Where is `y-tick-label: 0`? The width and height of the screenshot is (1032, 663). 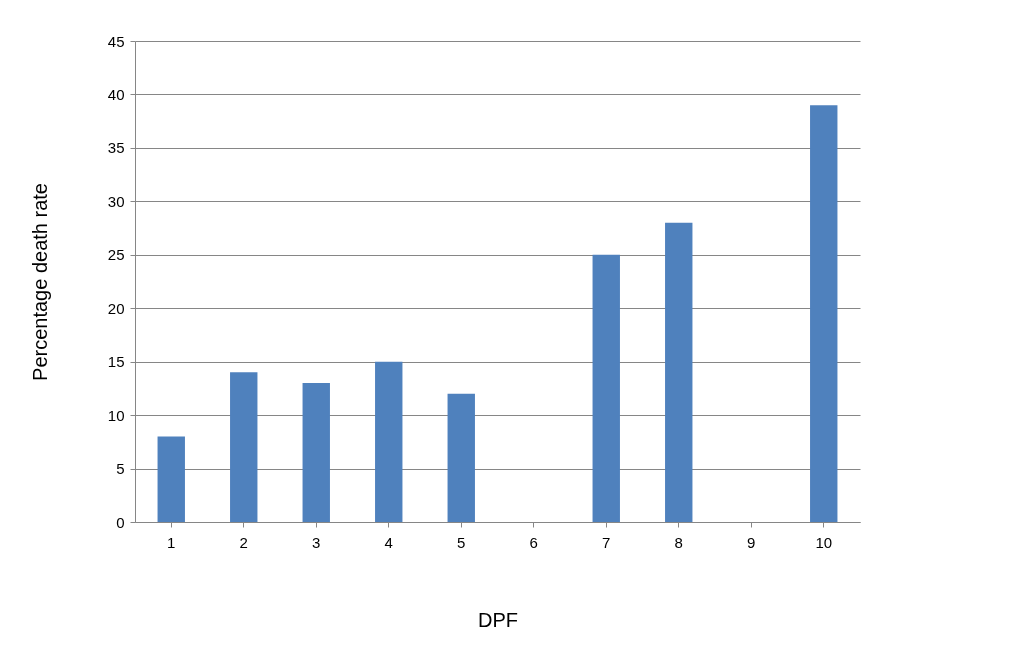
y-tick-label: 0 is located at coordinates (120, 522).